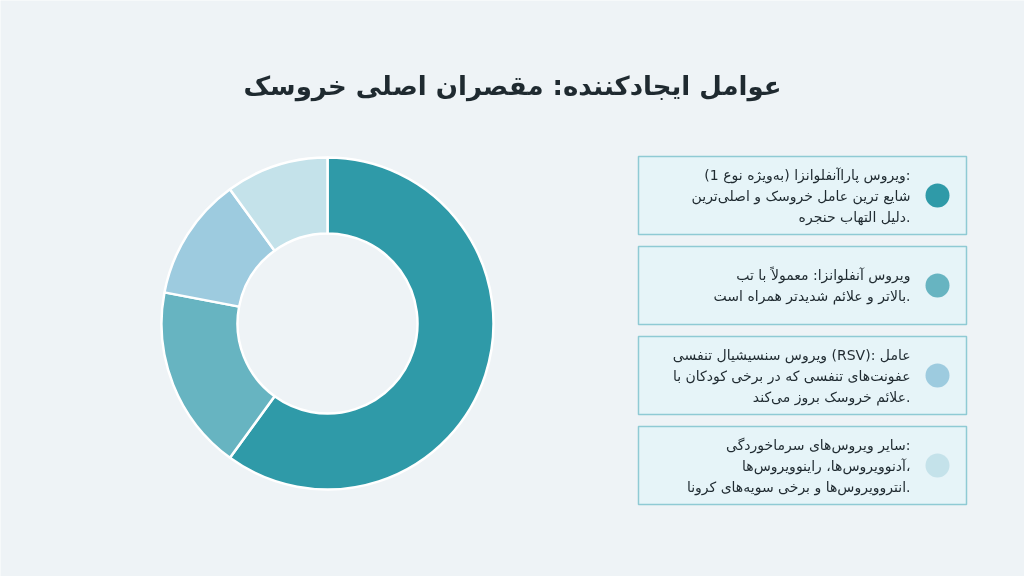 Image resolution: width=1024 pixels, height=576 pixels. Describe the element at coordinates (801, 196) in the screenshot. I see `legend-label: ویروس پاراآنفلوانزا (به‌ویژه نوع 1): شایع ترین عامل خروسک و اصلی‌ترین دلیل التهاب حنجره.` at that location.